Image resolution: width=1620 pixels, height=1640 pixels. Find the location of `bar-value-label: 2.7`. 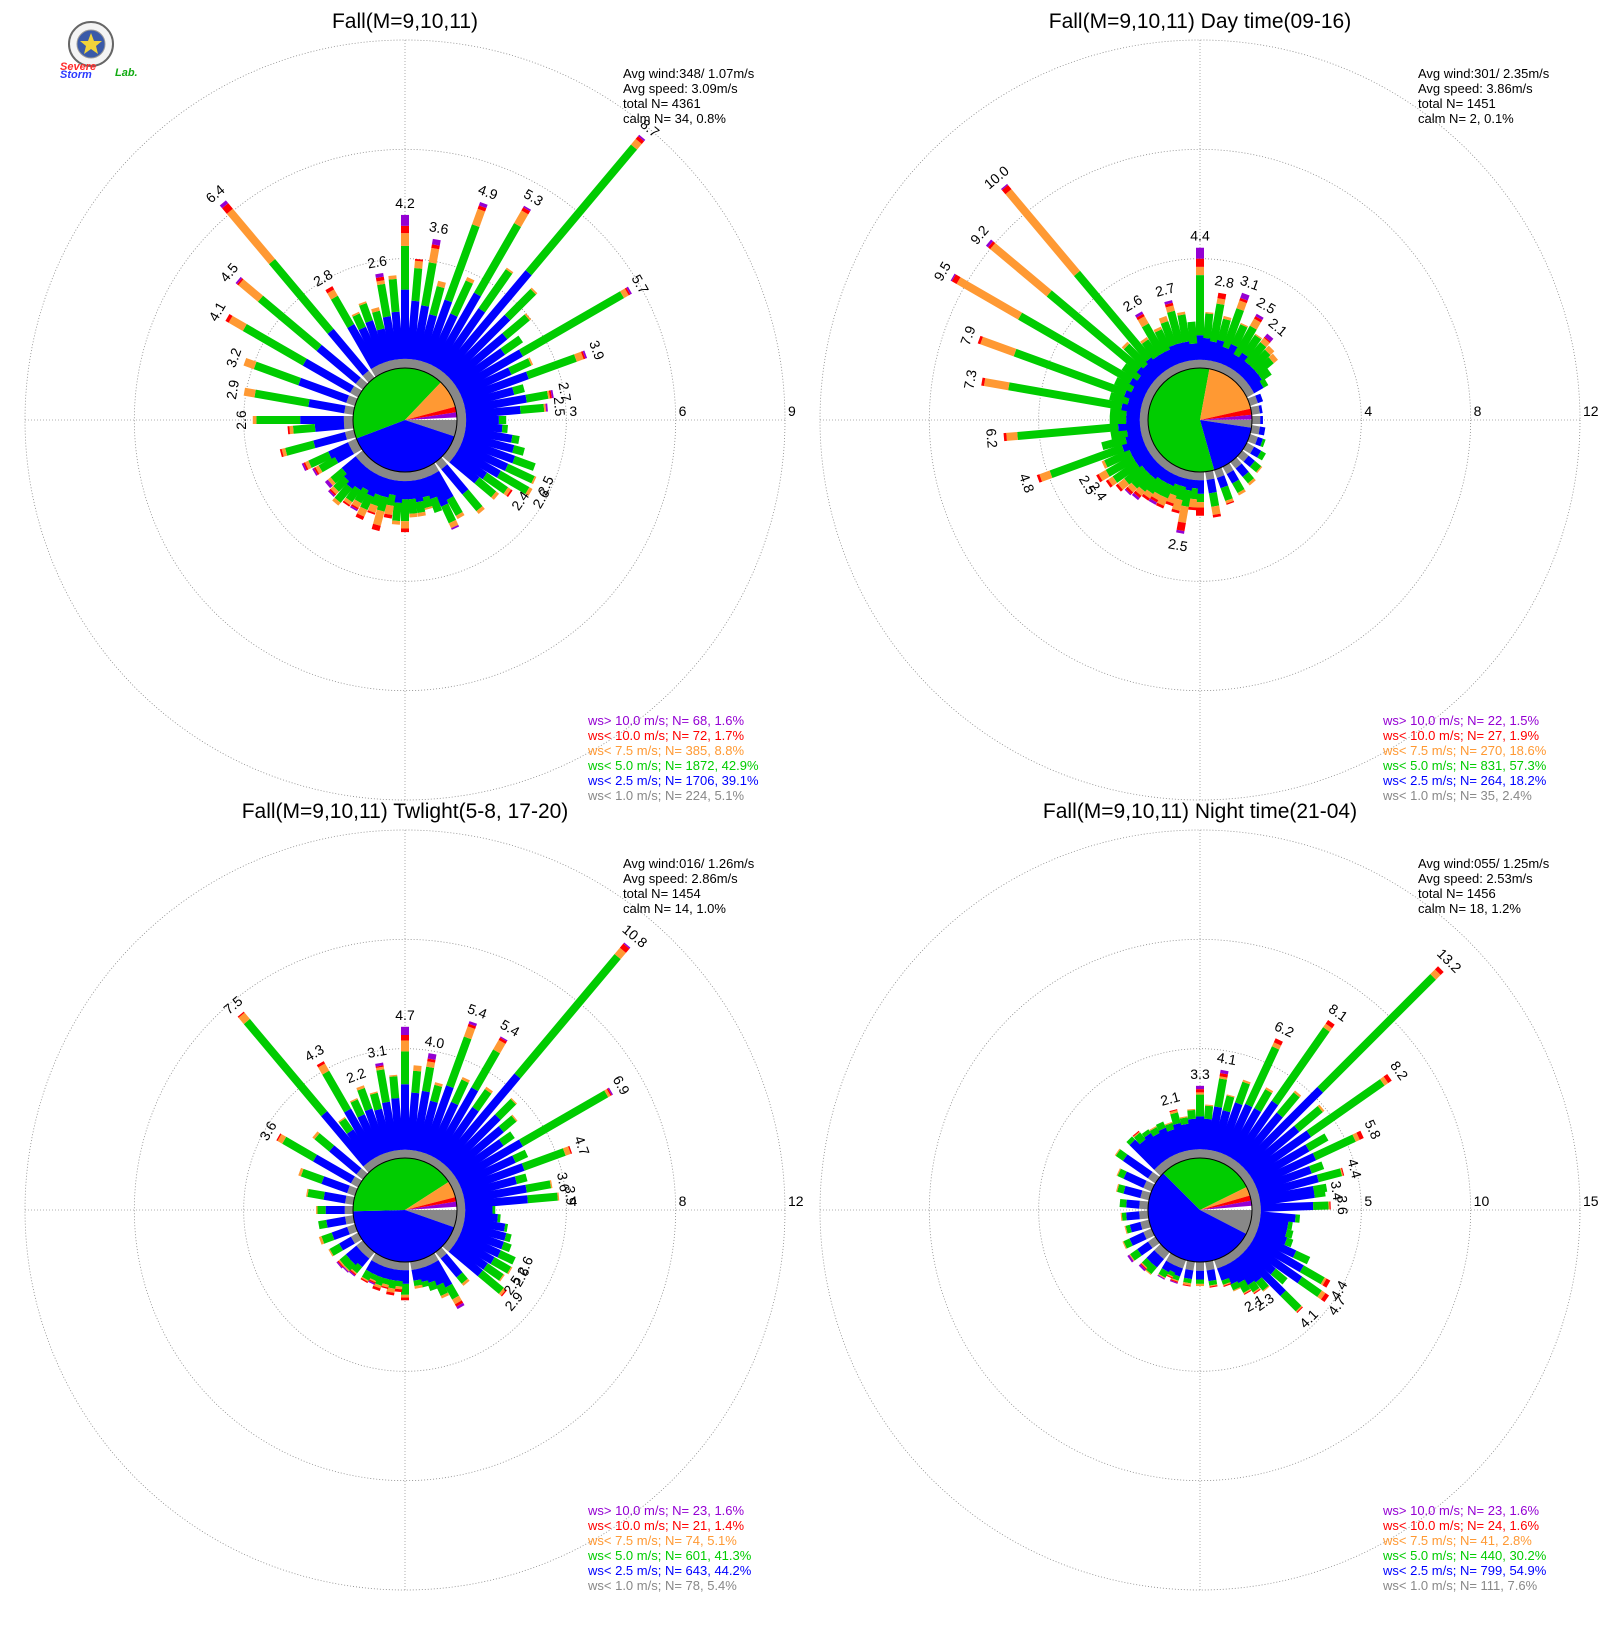

bar-value-label: 2.7 is located at coordinates (1165, 289).